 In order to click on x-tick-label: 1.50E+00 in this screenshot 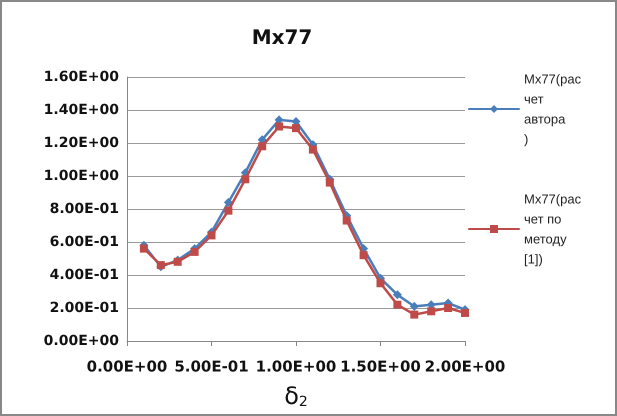, I will do `click(380, 367)`.